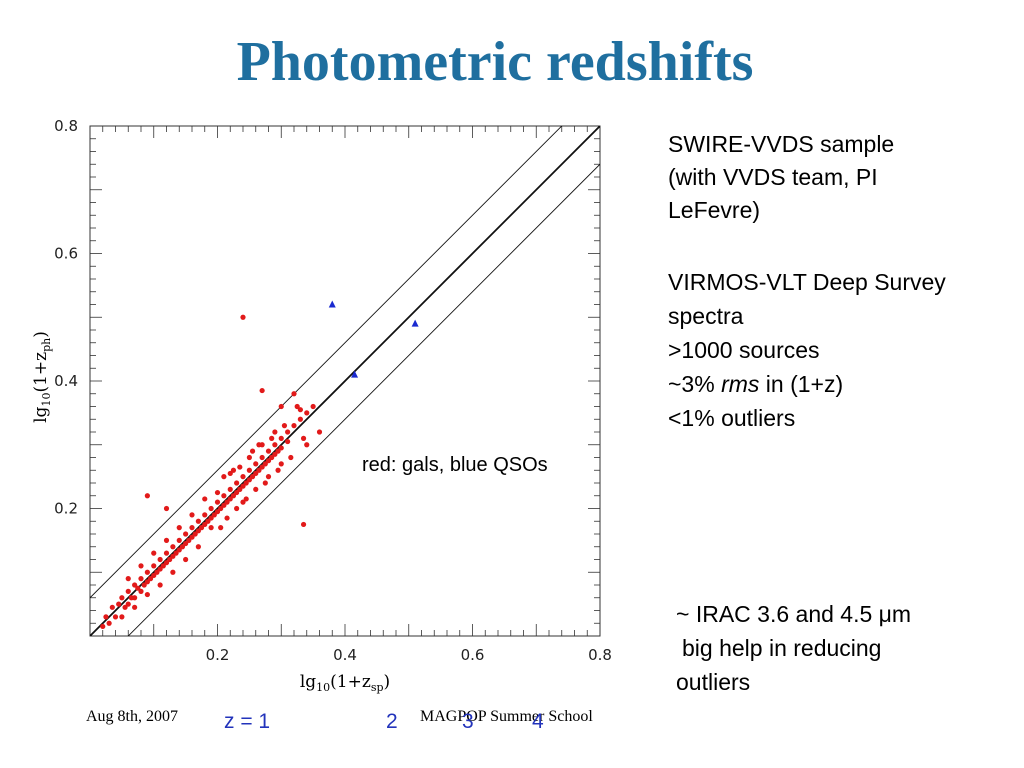 Image resolution: width=1024 pixels, height=768 pixels. What do you see at coordinates (66, 126) in the screenshot?
I see `y-tick-label: 0.8` at bounding box center [66, 126].